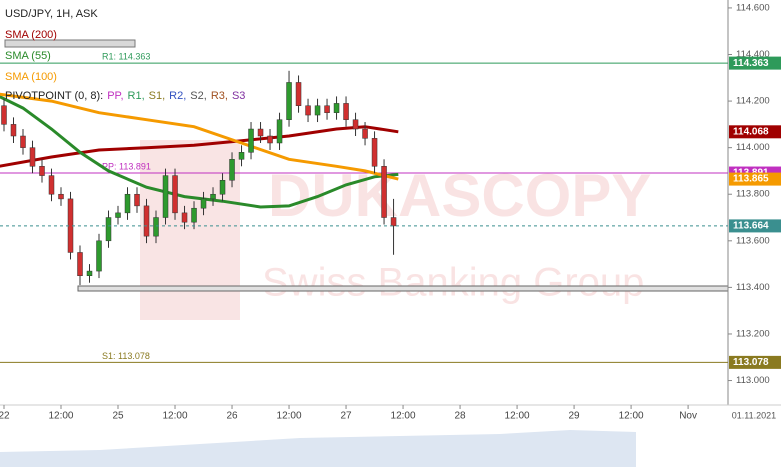 The height and width of the screenshot is (467, 781). Describe the element at coordinates (751, 226) in the screenshot. I see `current-price-label: 113.664` at that location.